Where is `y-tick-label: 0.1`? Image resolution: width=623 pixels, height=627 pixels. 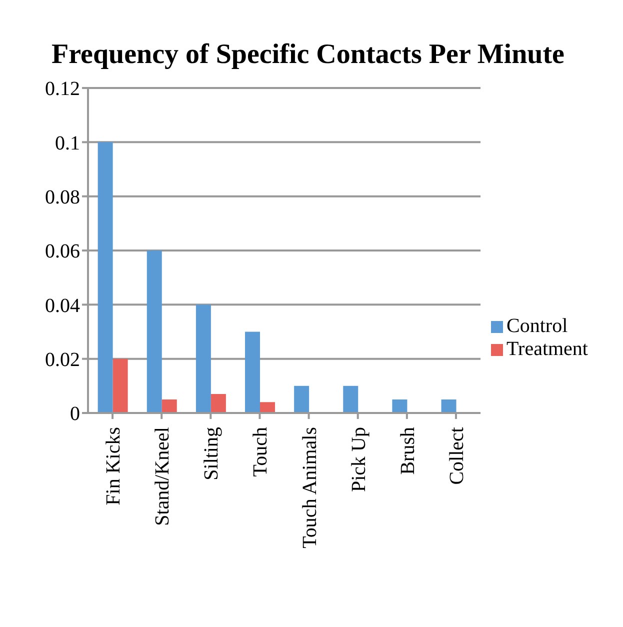 y-tick-label: 0.1 is located at coordinates (67, 143).